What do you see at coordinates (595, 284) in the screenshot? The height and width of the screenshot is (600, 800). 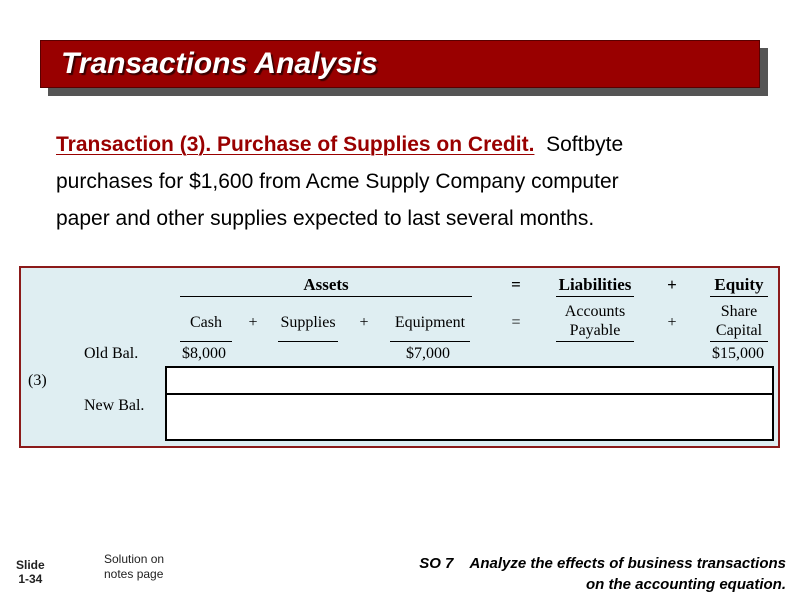 I see `liabilities-header: Liabilities` at bounding box center [595, 284].